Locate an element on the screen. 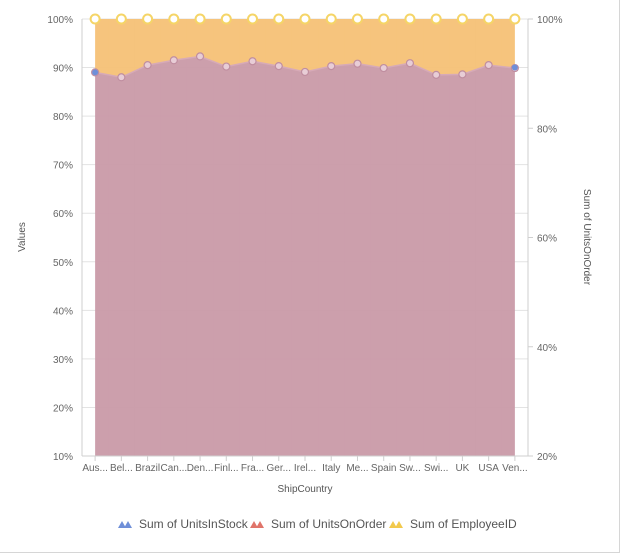 This screenshot has height=554, width=621. legend-item: Sum of UnitsOnOrder is located at coordinates (318, 524).